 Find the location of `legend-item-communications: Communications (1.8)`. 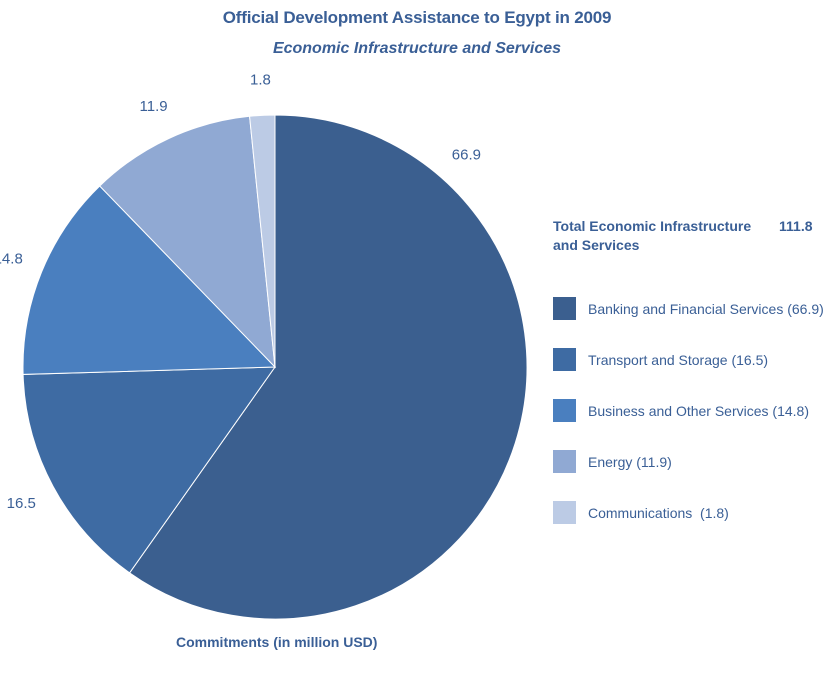

legend-item-communications: Communications (1.8) is located at coordinates (688, 512).